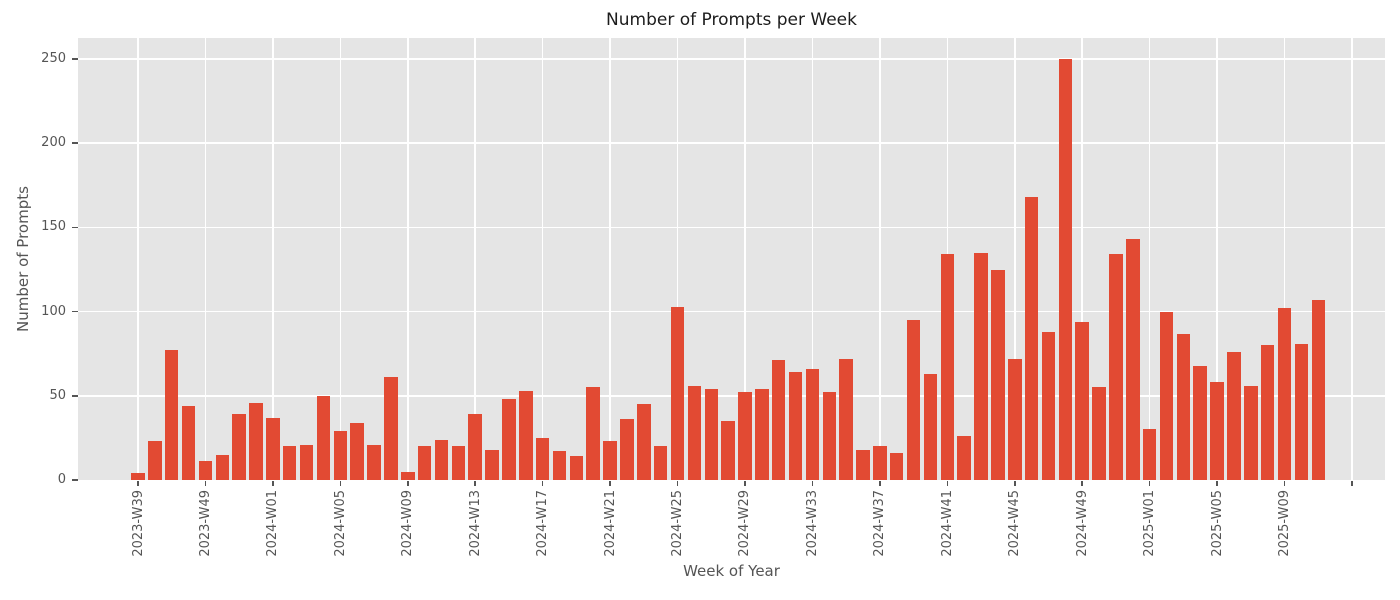 The image size is (1400, 600). What do you see at coordinates (408, 523) in the screenshot?
I see `x-tick-label: 2024-W09` at bounding box center [408, 523].